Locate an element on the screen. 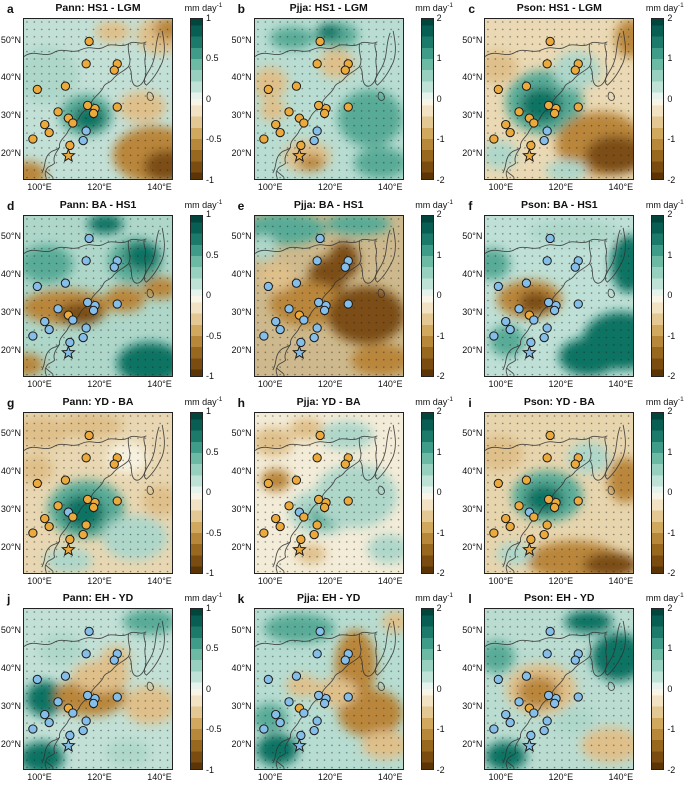 Image resolution: width=692 pixels, height=787 pixels. panel-title: Pson: HS1 - LGM is located at coordinates (559, 8).